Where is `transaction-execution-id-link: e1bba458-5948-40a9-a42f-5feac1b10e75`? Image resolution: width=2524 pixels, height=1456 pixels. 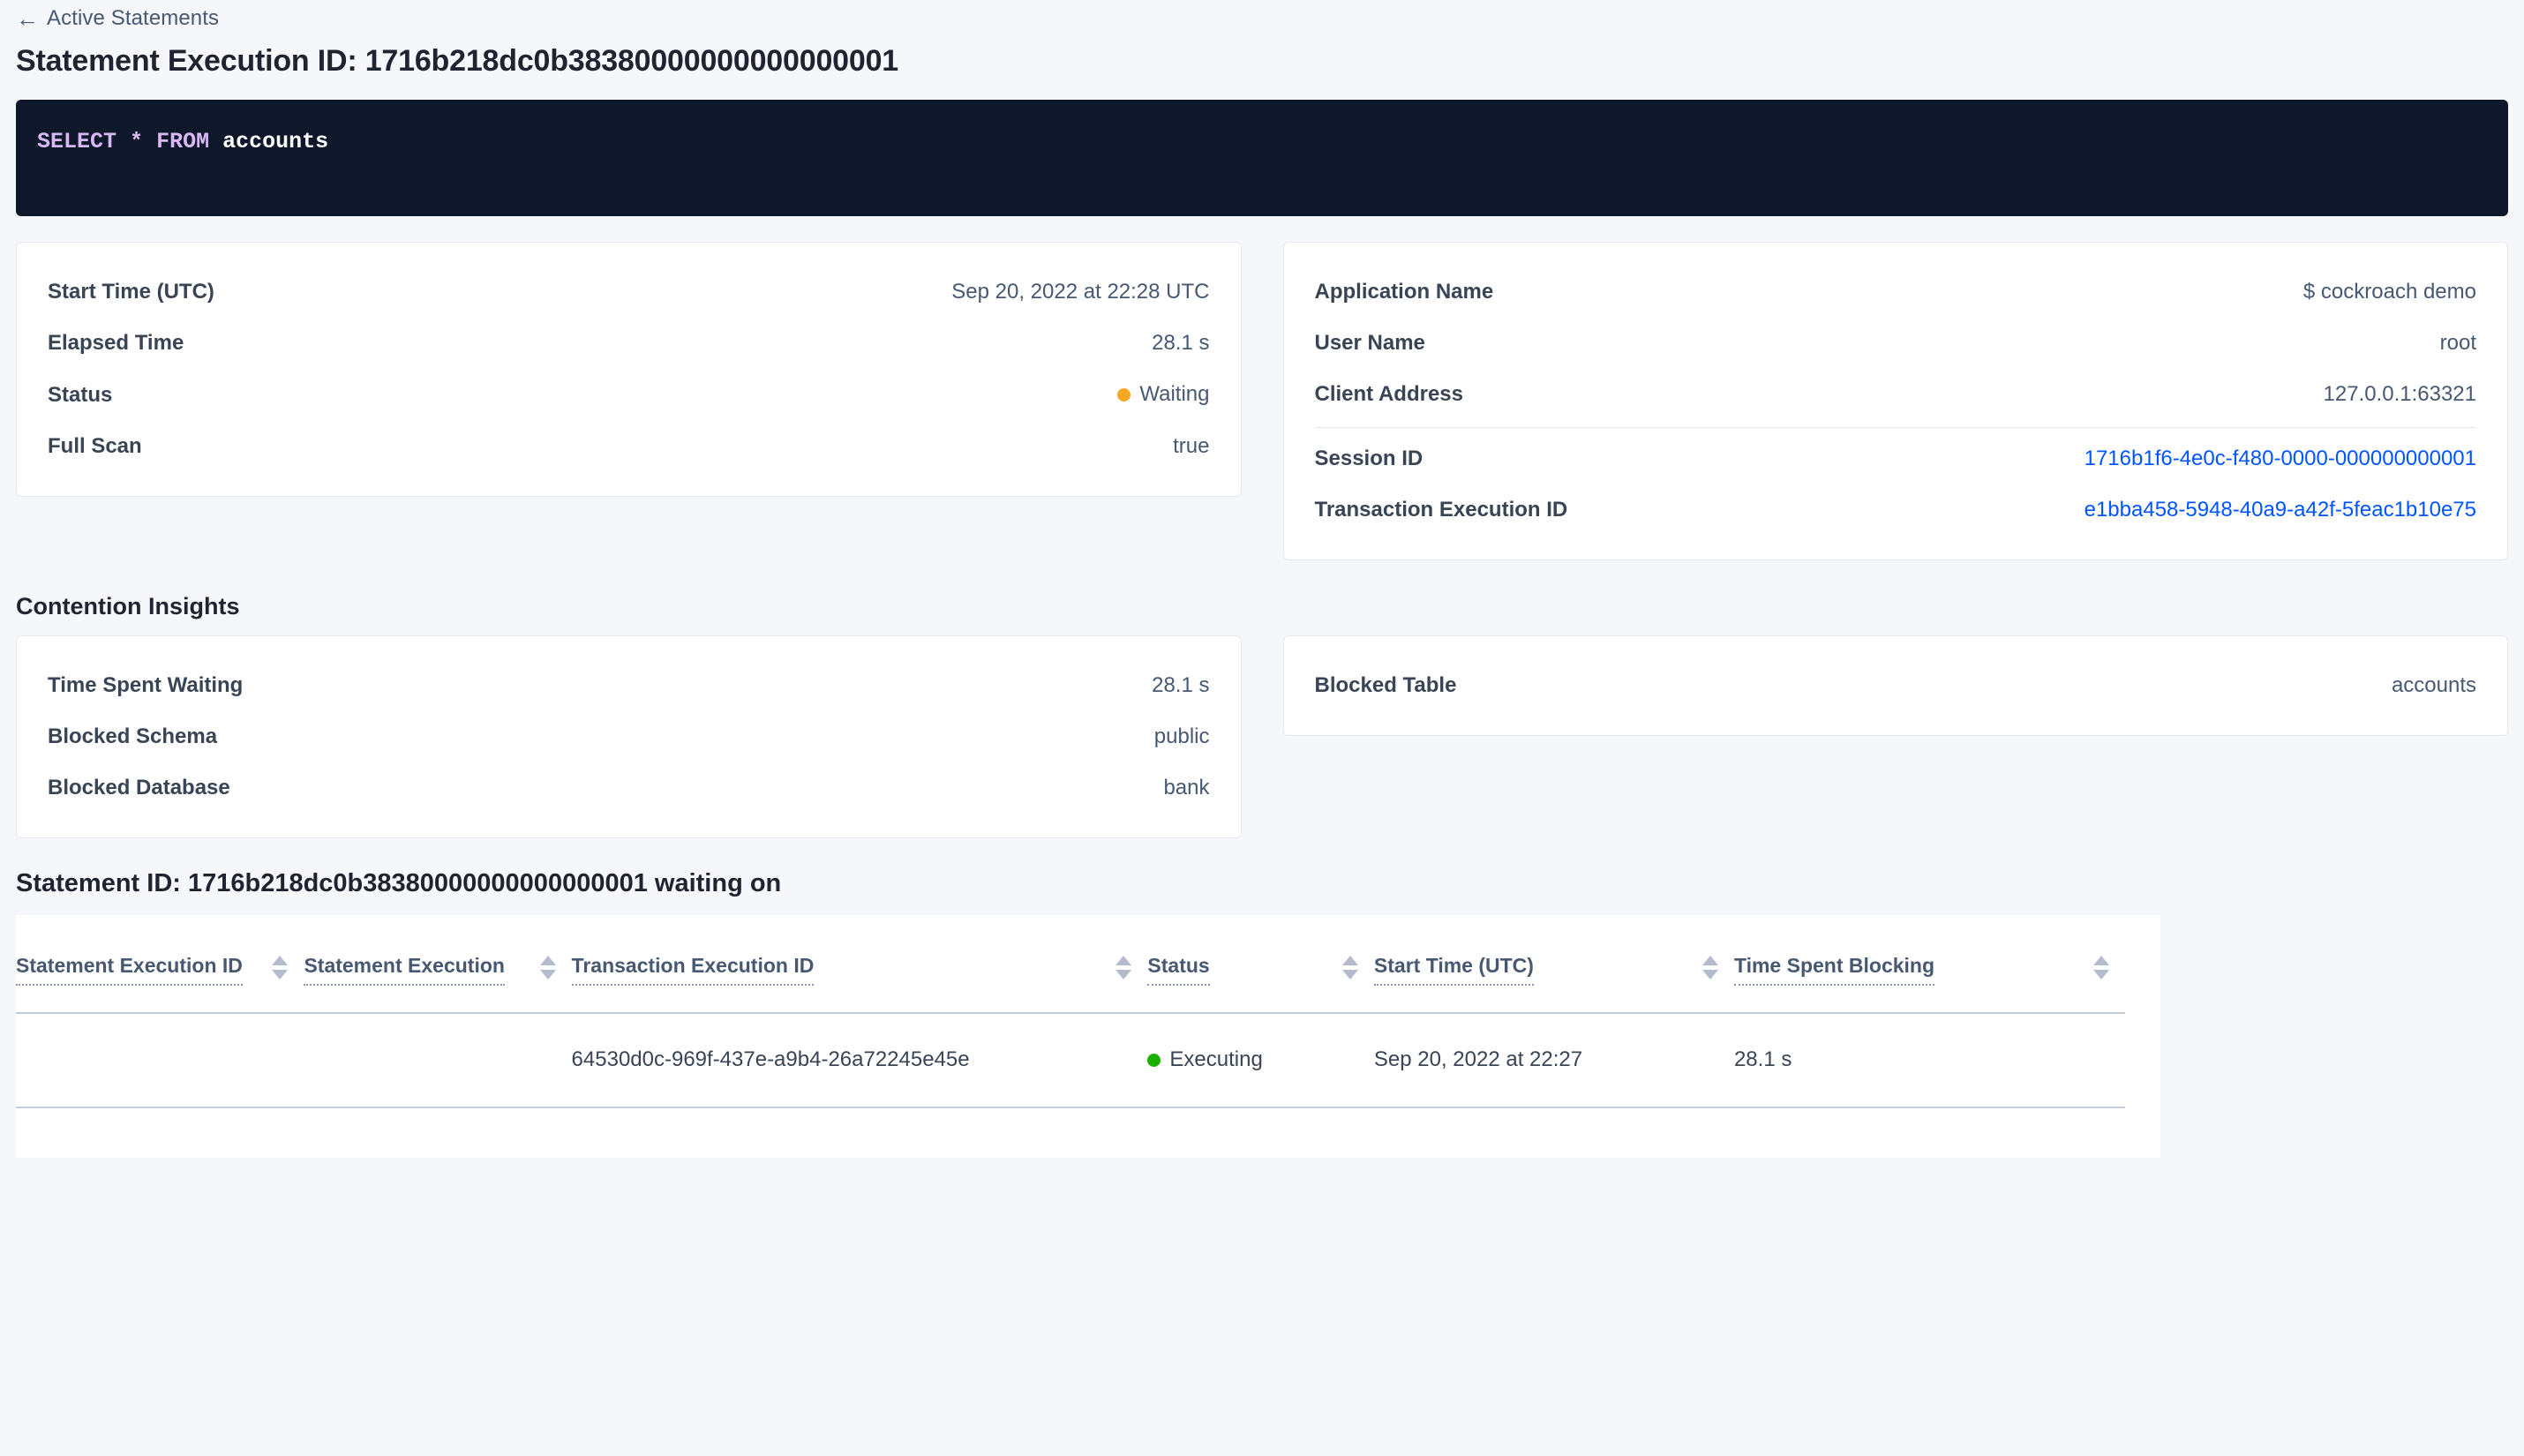 transaction-execution-id-link: e1bba458-5948-40a9-a42f-5feac1b10e75 is located at coordinates (2280, 510).